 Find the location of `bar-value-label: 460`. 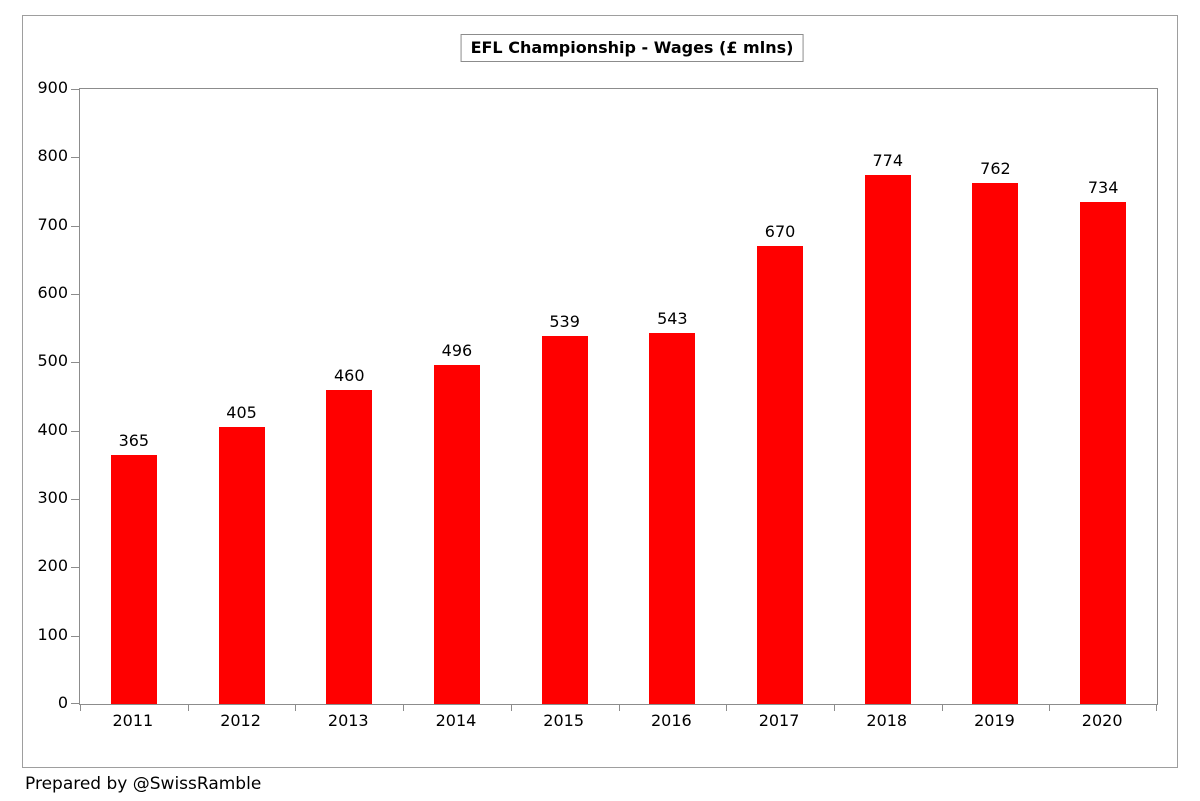

bar-value-label: 460 is located at coordinates (349, 375).